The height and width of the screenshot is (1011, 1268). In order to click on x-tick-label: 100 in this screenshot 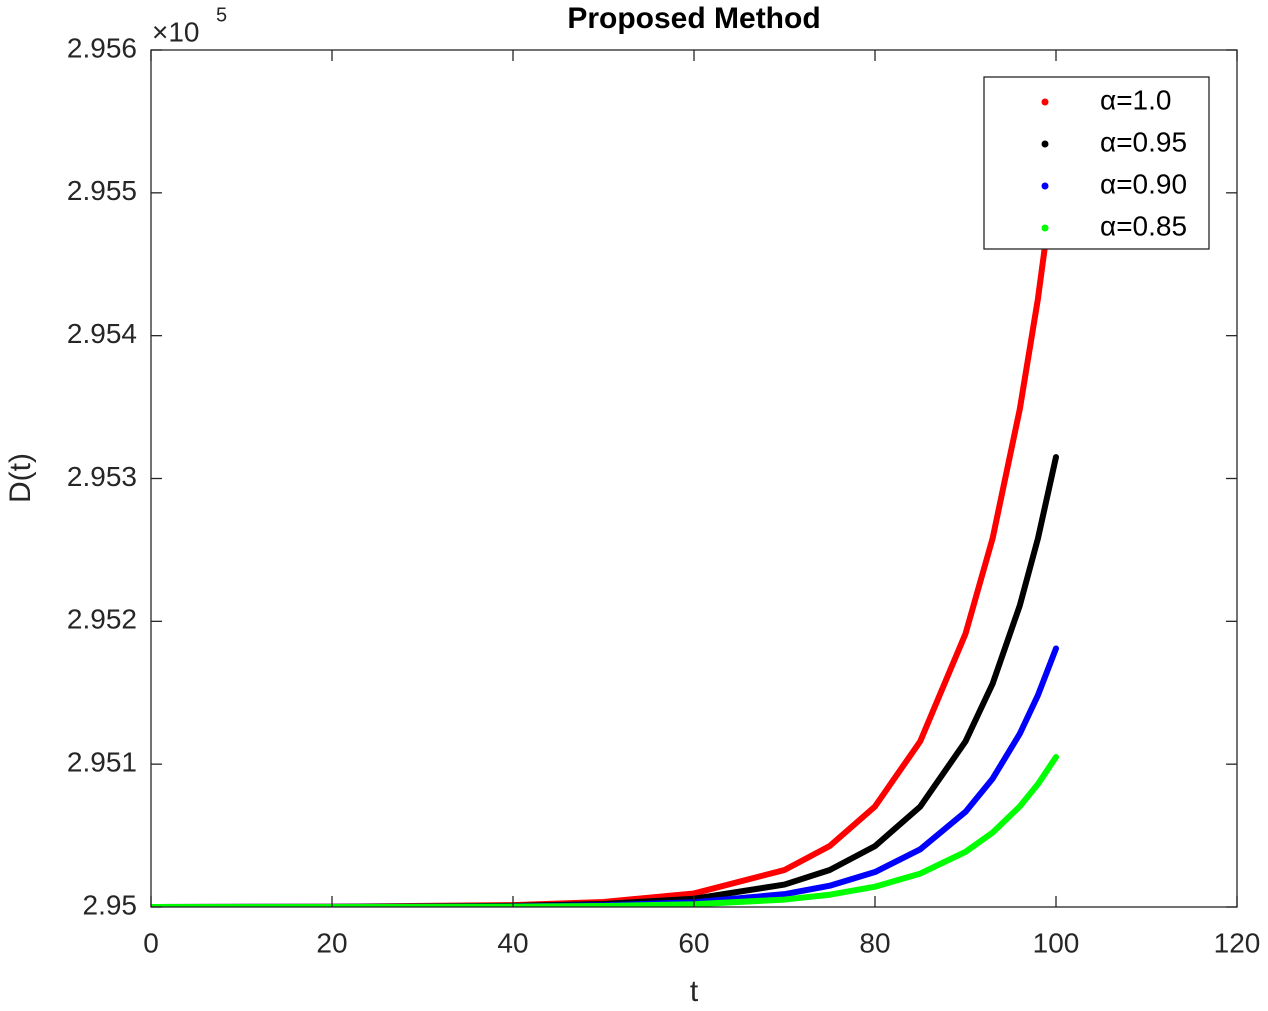, I will do `click(1056, 942)`.